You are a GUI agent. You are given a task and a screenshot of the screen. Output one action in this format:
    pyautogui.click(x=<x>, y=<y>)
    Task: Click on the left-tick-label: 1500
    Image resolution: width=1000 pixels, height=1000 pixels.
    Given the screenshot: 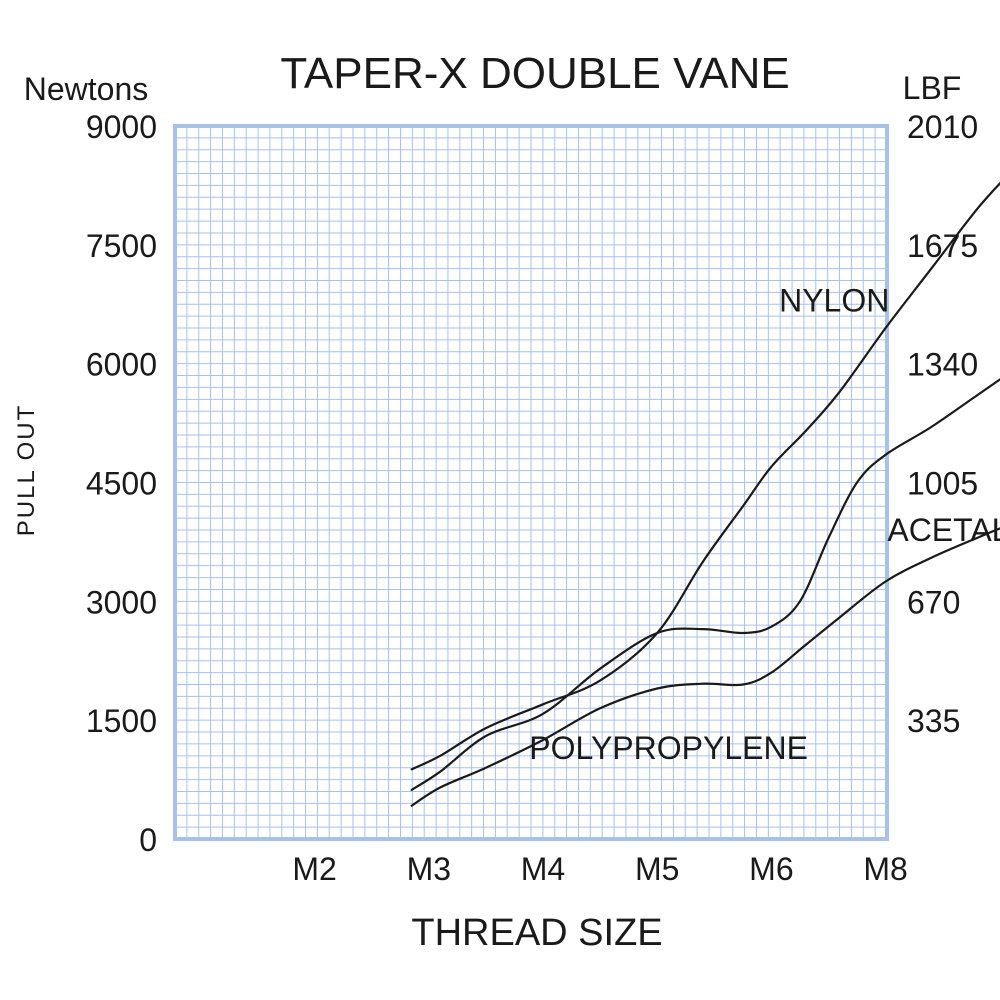 What is the action you would take?
    pyautogui.click(x=121, y=721)
    